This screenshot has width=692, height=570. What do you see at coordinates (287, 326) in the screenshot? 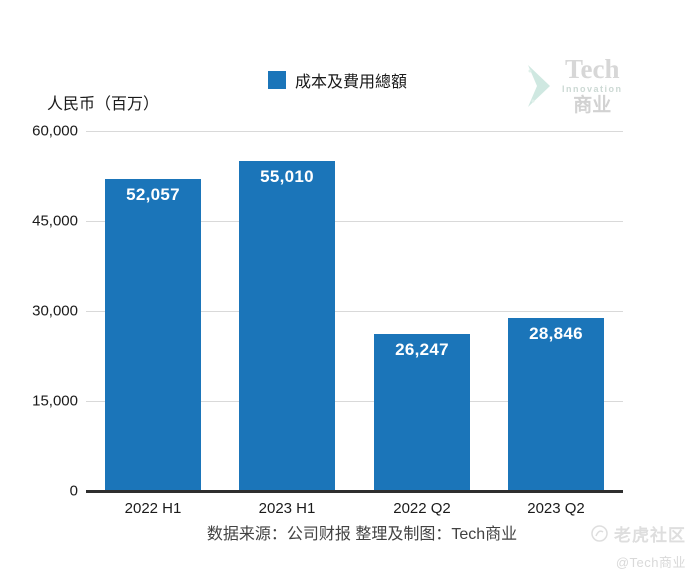
I see `bar-2023-h1: 55,010` at bounding box center [287, 326].